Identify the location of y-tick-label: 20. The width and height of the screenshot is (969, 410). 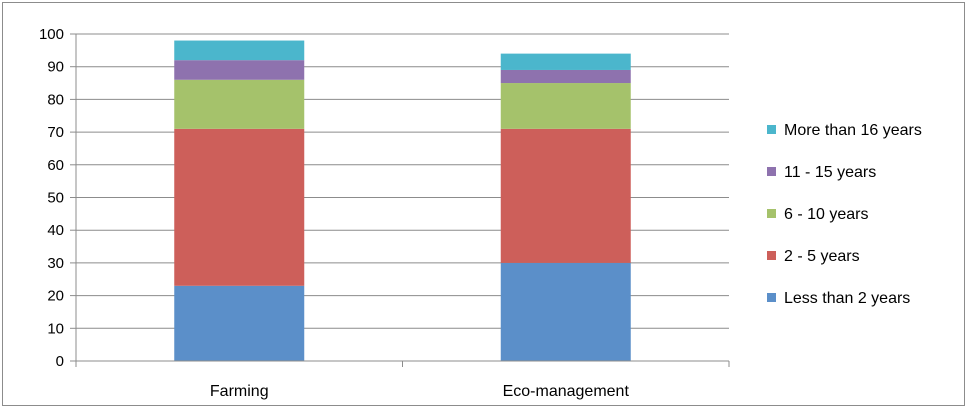
(55, 296).